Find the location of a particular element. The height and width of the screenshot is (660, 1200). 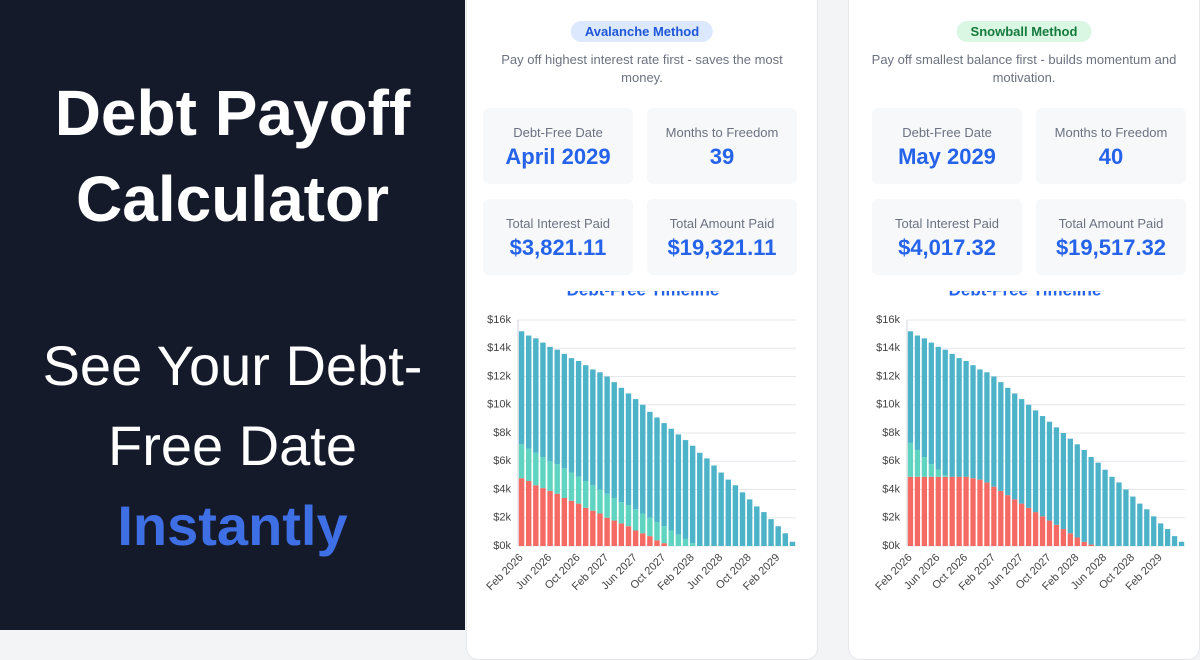

stat-box: Months to Freedom 40 is located at coordinates (1111, 146).